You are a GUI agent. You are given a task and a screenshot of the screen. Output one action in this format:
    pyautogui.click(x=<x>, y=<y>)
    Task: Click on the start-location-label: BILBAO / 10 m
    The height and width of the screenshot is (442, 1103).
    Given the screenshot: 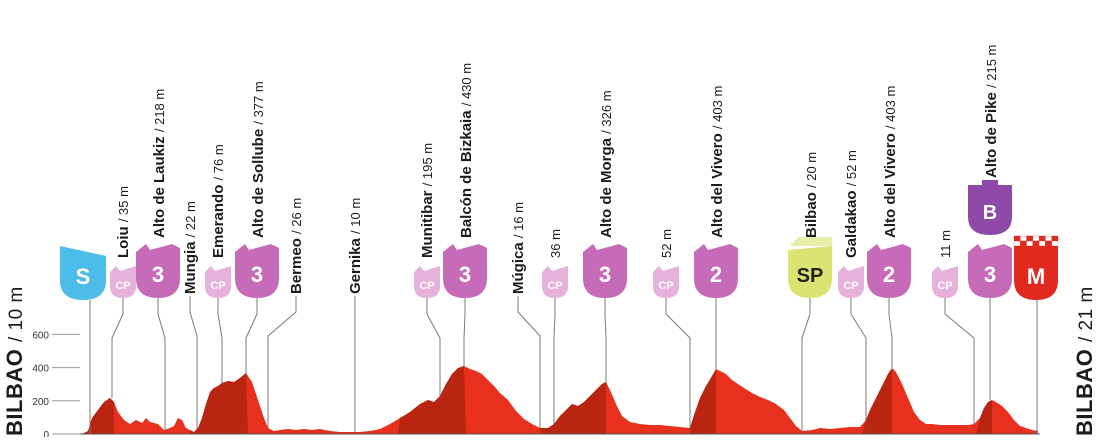 What is the action you would take?
    pyautogui.click(x=15, y=361)
    